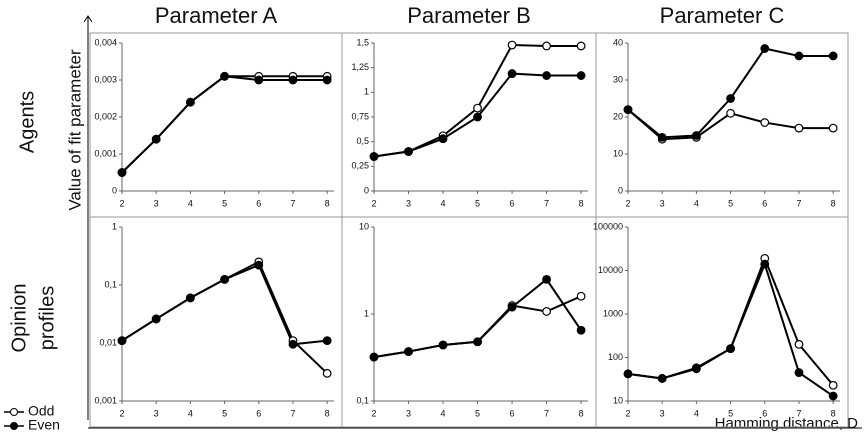 The height and width of the screenshot is (437, 866). What do you see at coordinates (44, 425) in the screenshot?
I see `legend-label: Even` at bounding box center [44, 425].